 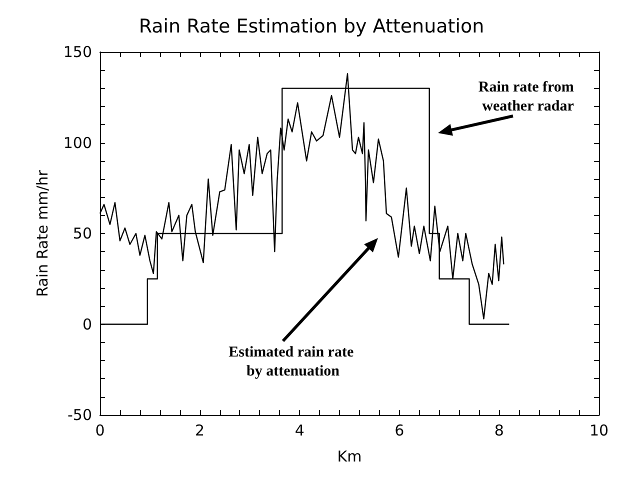 I want to click on x-tick-label: 8, so click(x=499, y=431).